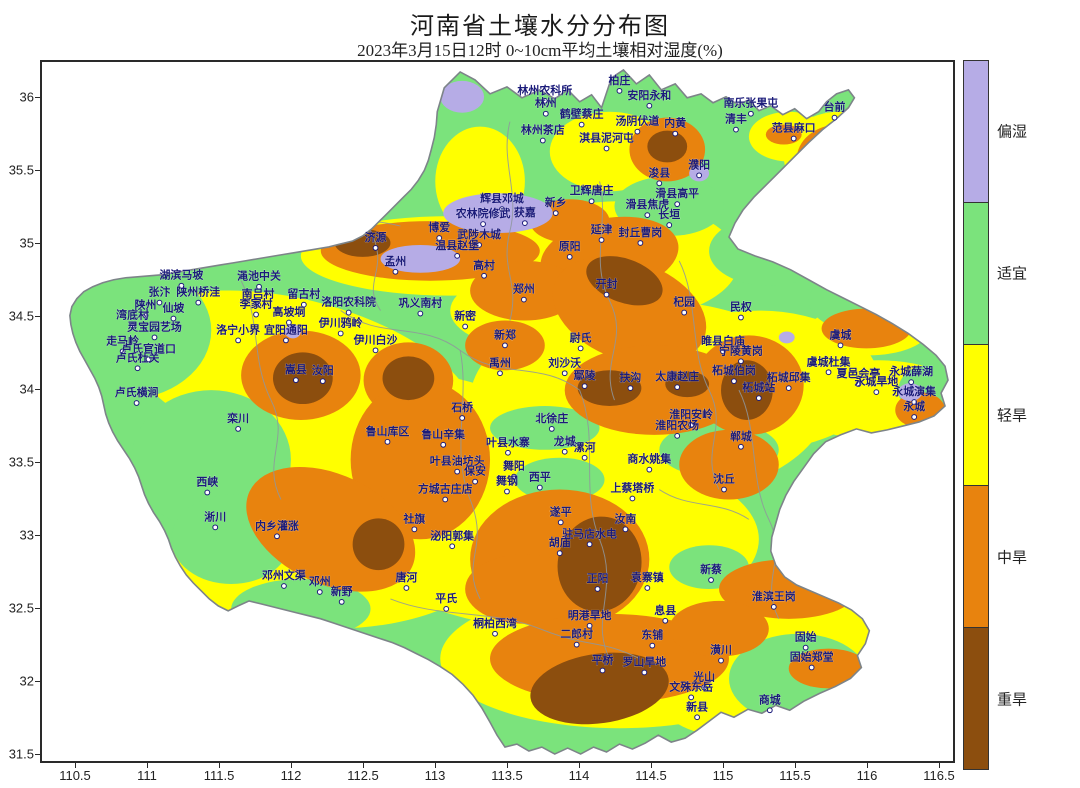 The image size is (1080, 788). What do you see at coordinates (733, 370) in the screenshot?
I see `station-label: 柘城伯岗` at bounding box center [733, 370].